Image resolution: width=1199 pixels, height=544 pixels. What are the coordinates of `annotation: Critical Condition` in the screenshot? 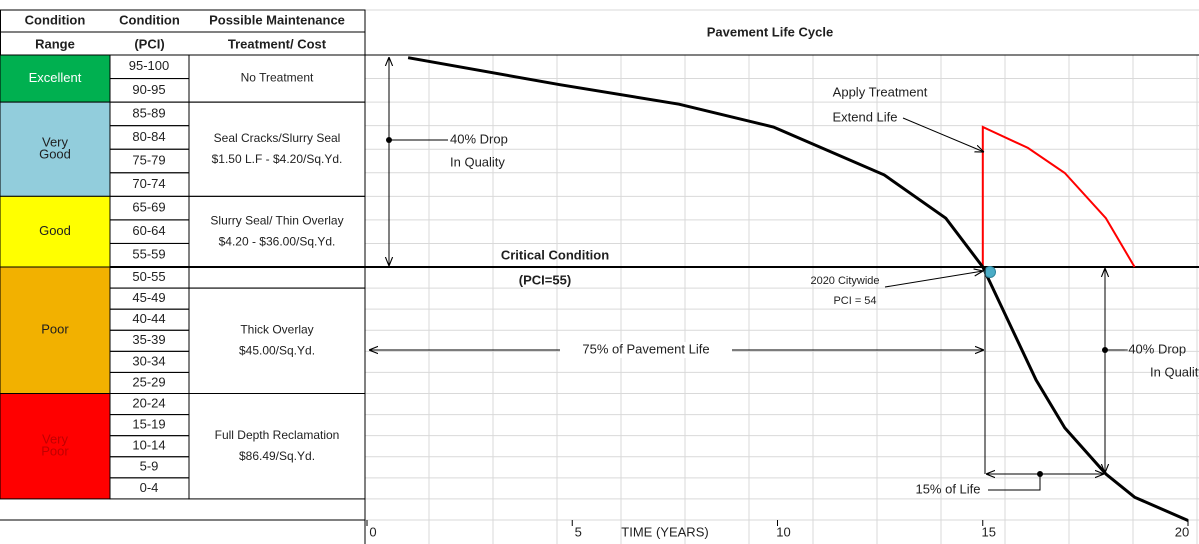 It's located at (555, 254).